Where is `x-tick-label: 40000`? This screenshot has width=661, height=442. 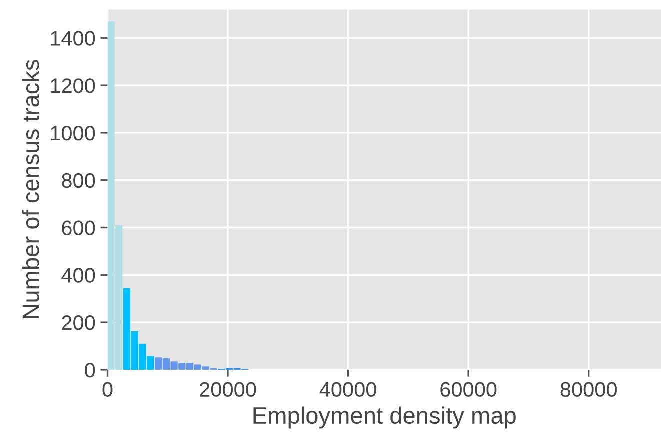 x-tick-label: 40000 is located at coordinates (348, 390).